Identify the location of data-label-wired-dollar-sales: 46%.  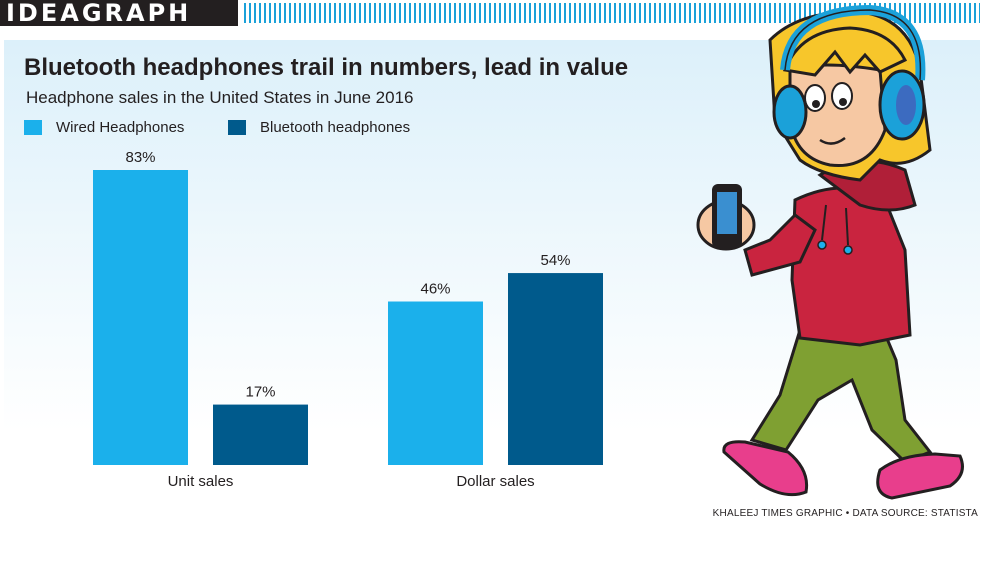
(435, 289).